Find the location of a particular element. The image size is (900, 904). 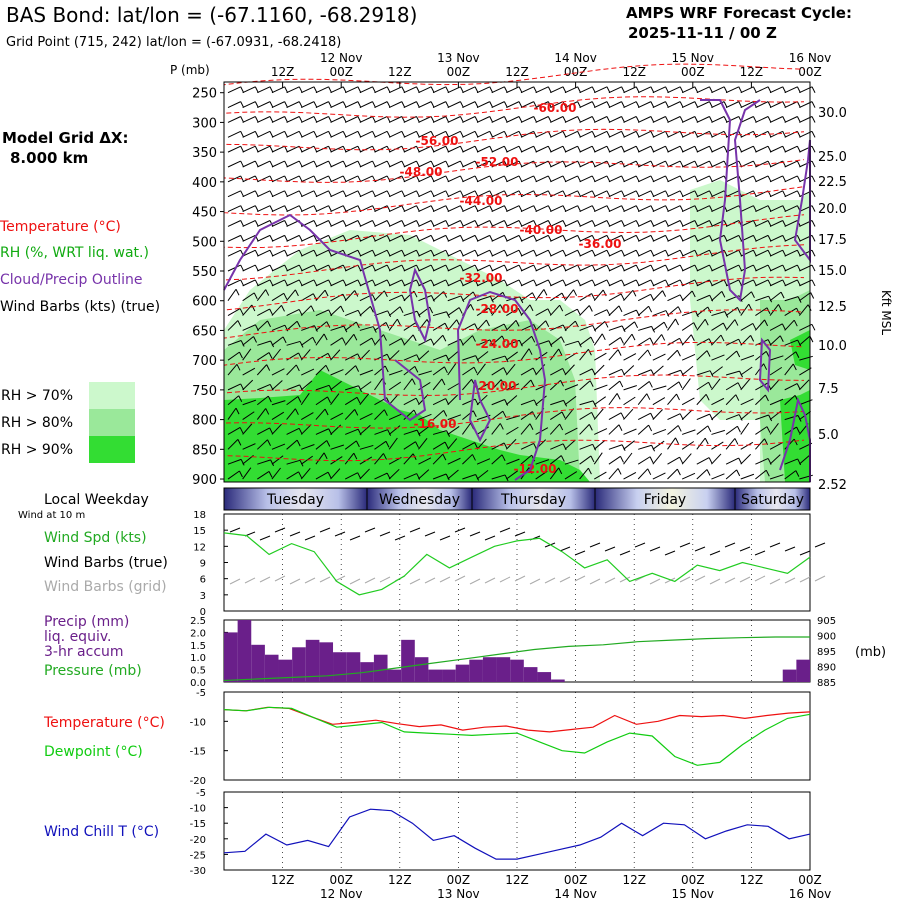

date-label: 15 Nov is located at coordinates (693, 893).